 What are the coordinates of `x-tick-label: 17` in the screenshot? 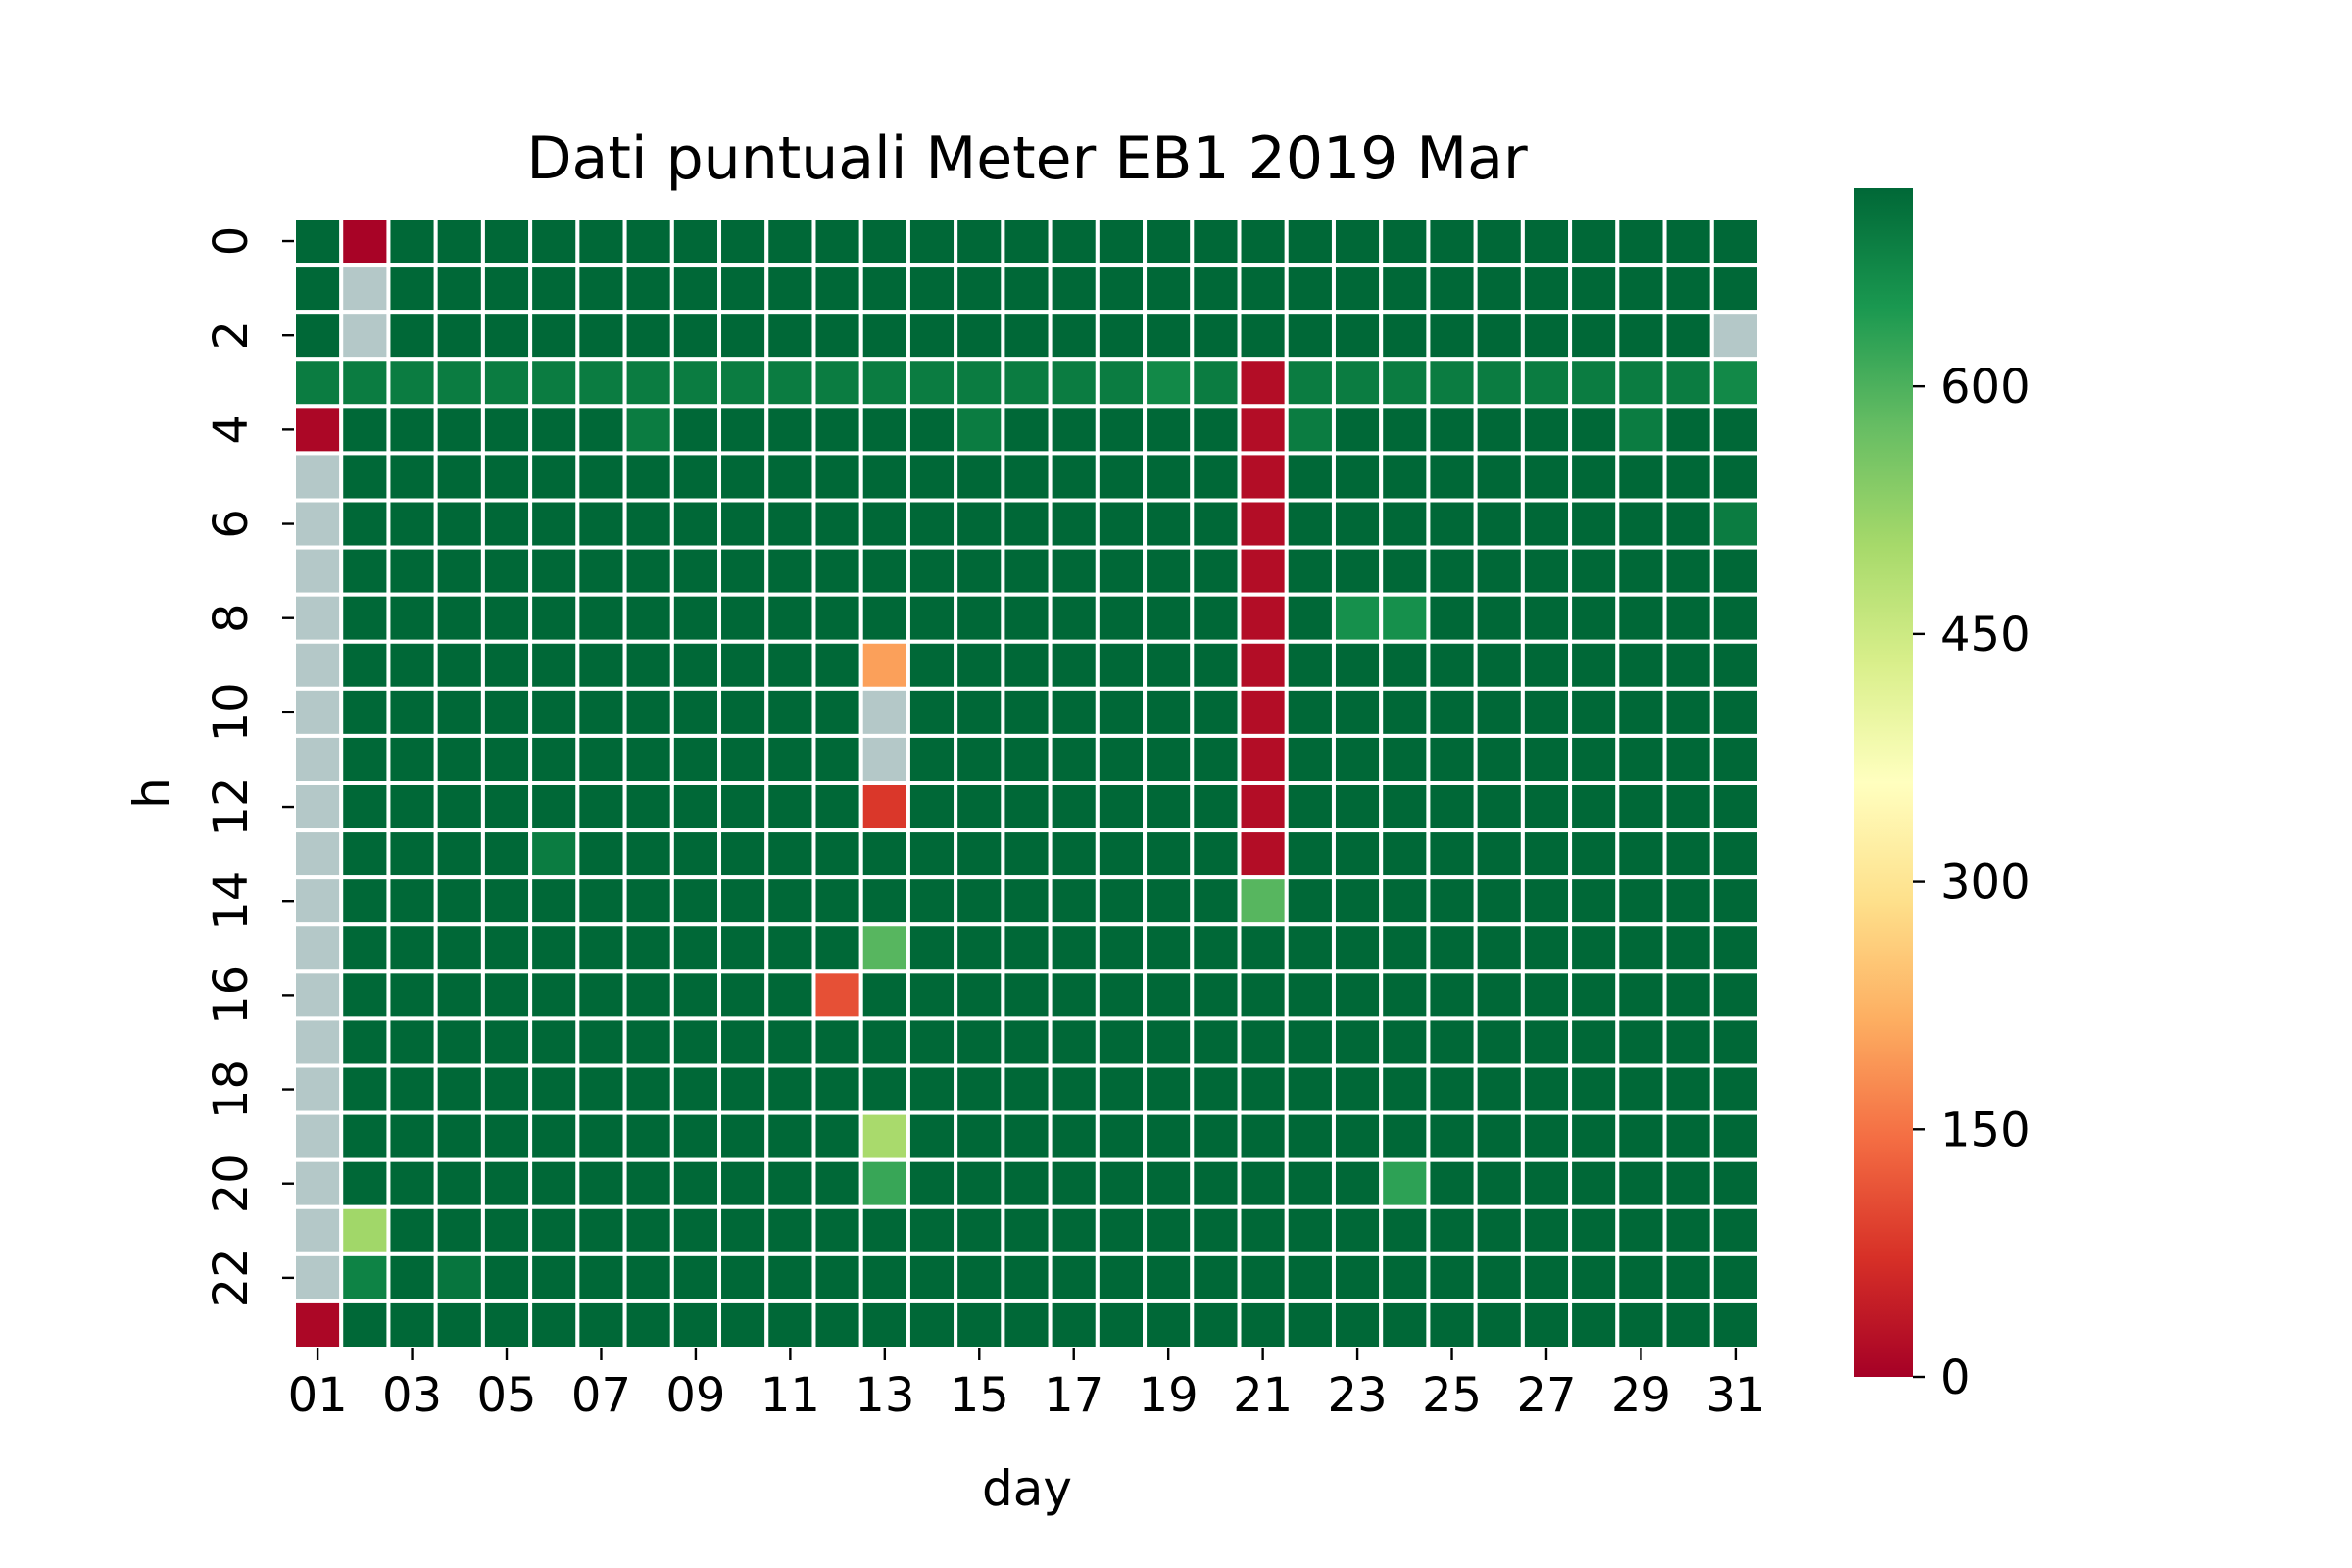 It's located at (1073, 1395).